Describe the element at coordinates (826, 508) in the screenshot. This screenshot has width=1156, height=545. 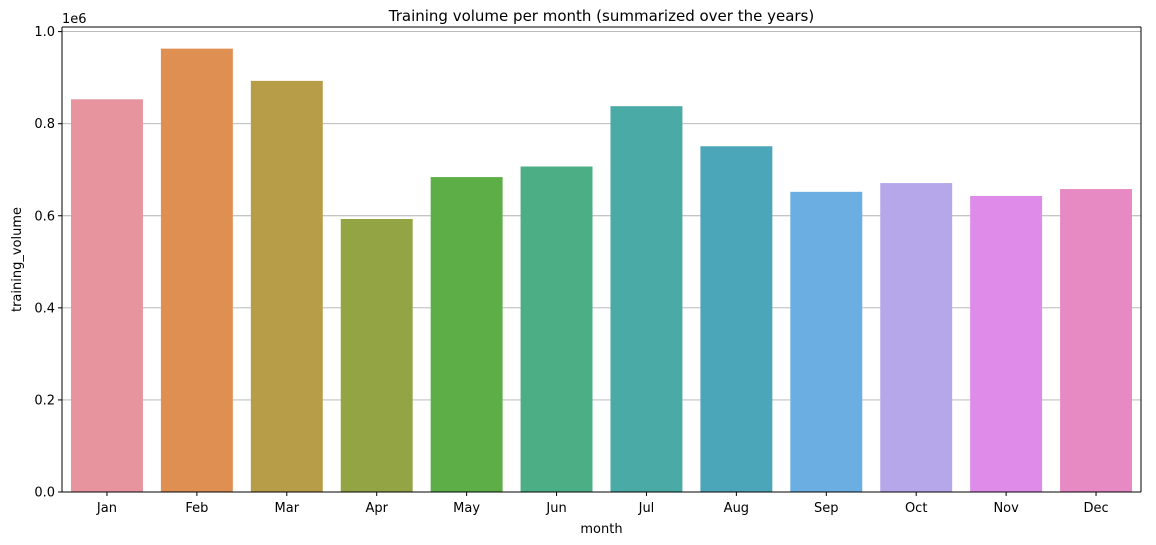
I see `x-tick-label: Sep` at that location.